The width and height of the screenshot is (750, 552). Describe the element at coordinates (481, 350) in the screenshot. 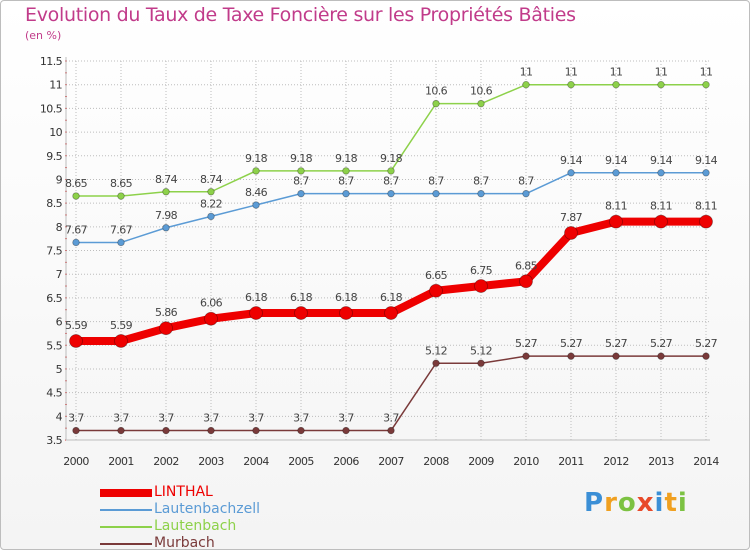

I see `data-label: 5.12` at that location.